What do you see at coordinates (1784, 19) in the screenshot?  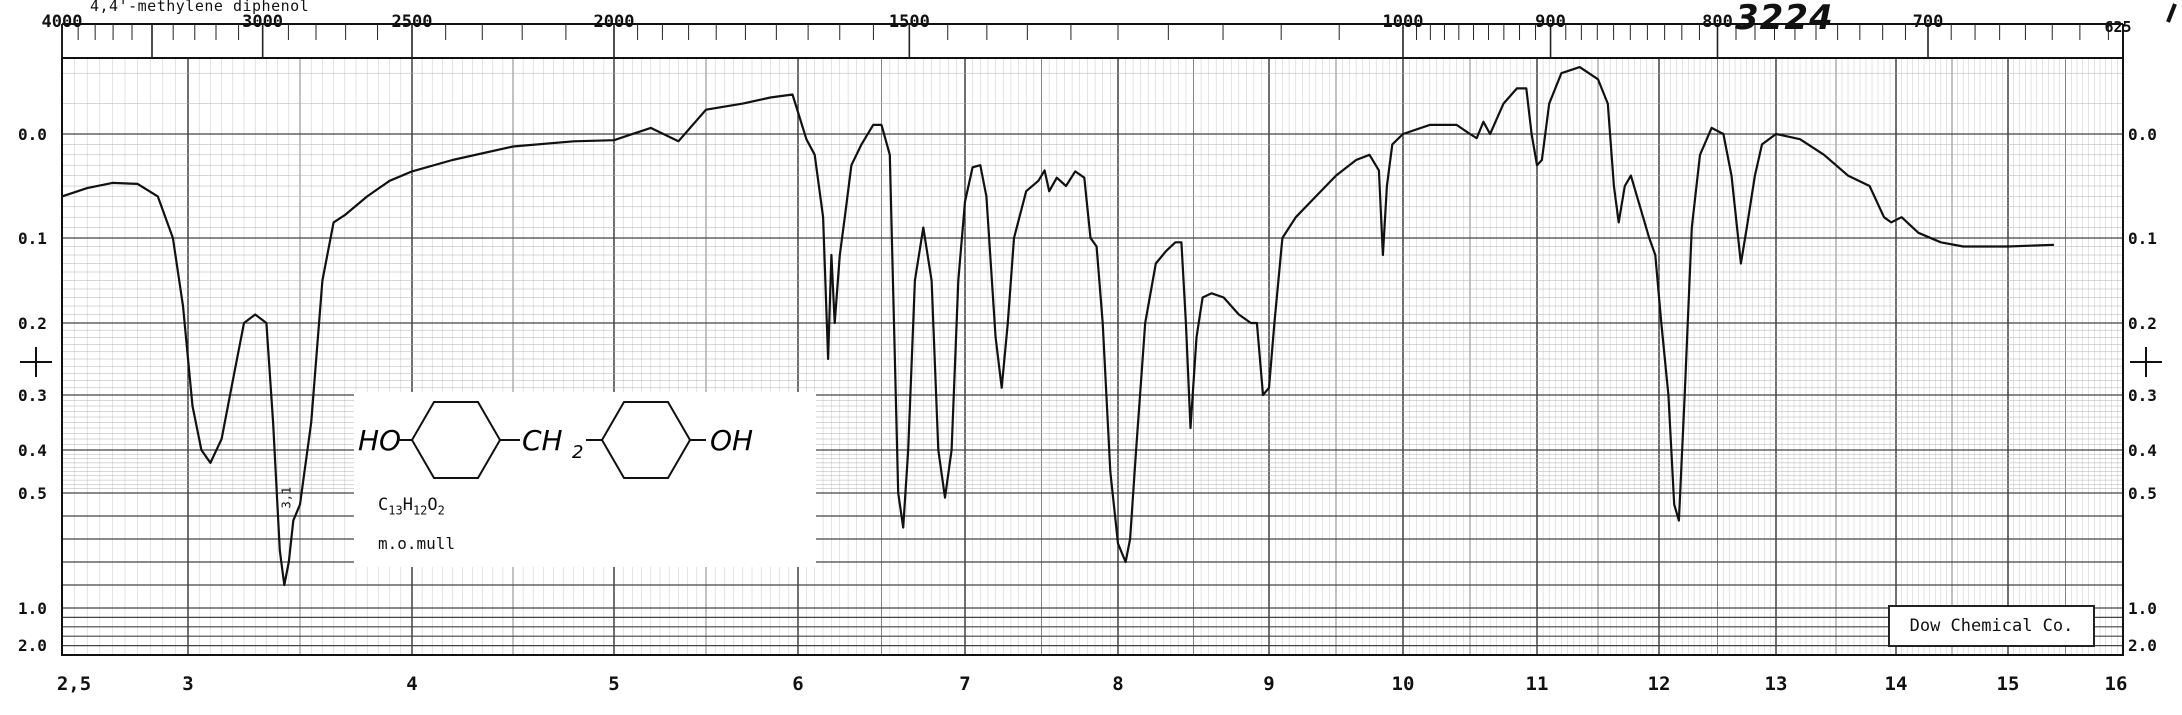 I see `spectrum-serial-number: 3224` at bounding box center [1784, 19].